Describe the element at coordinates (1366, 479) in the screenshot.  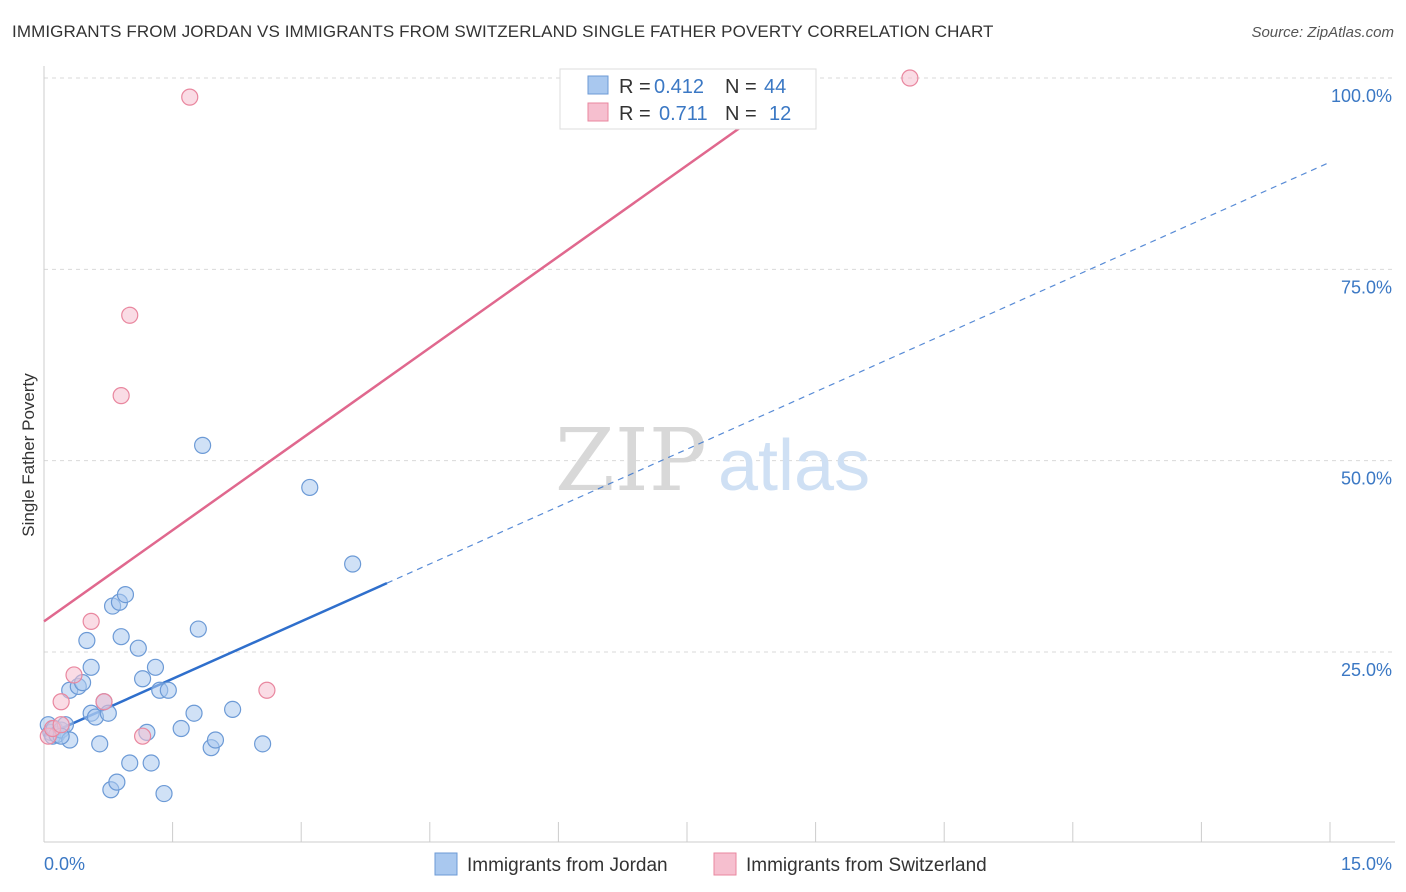
I see `y-tick-label: 50.0%` at that location.